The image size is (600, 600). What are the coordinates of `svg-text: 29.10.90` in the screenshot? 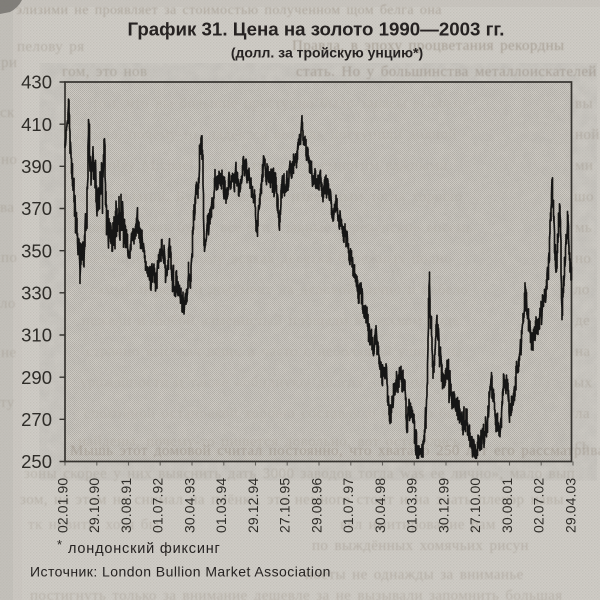 It's located at (94, 505).